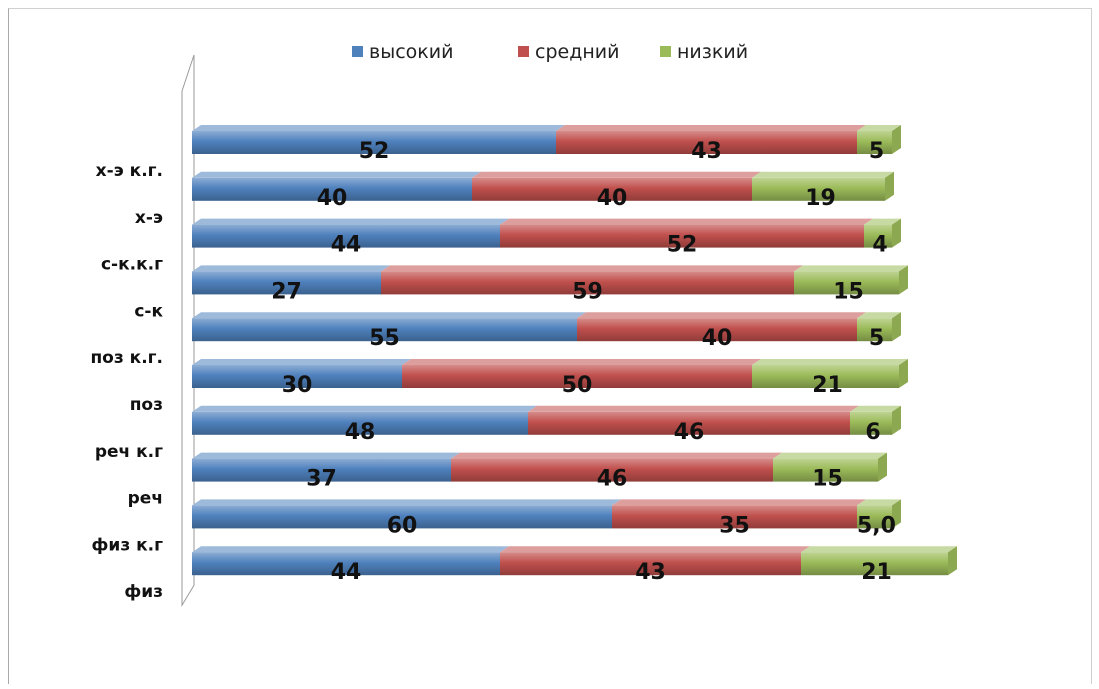  What do you see at coordinates (148, 311) in the screenshot?
I see `category-label-4: с-к` at bounding box center [148, 311].